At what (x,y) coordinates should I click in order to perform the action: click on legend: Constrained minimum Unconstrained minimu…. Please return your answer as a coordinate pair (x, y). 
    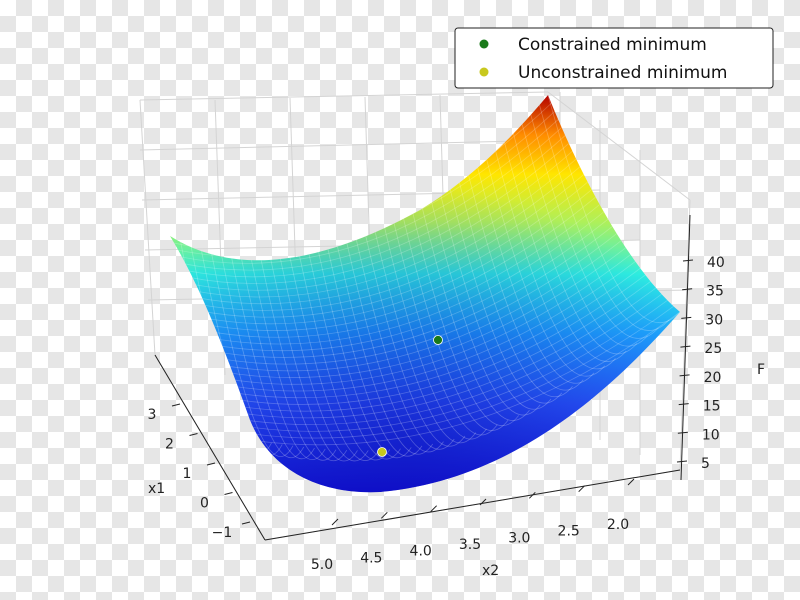
    Looking at the image, I should click on (614, 58).